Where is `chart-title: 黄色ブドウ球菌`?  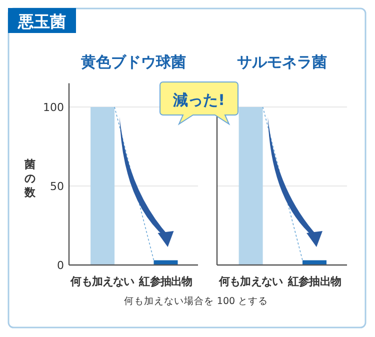 chart-title: 黄色ブドウ球菌 is located at coordinates (133, 62).